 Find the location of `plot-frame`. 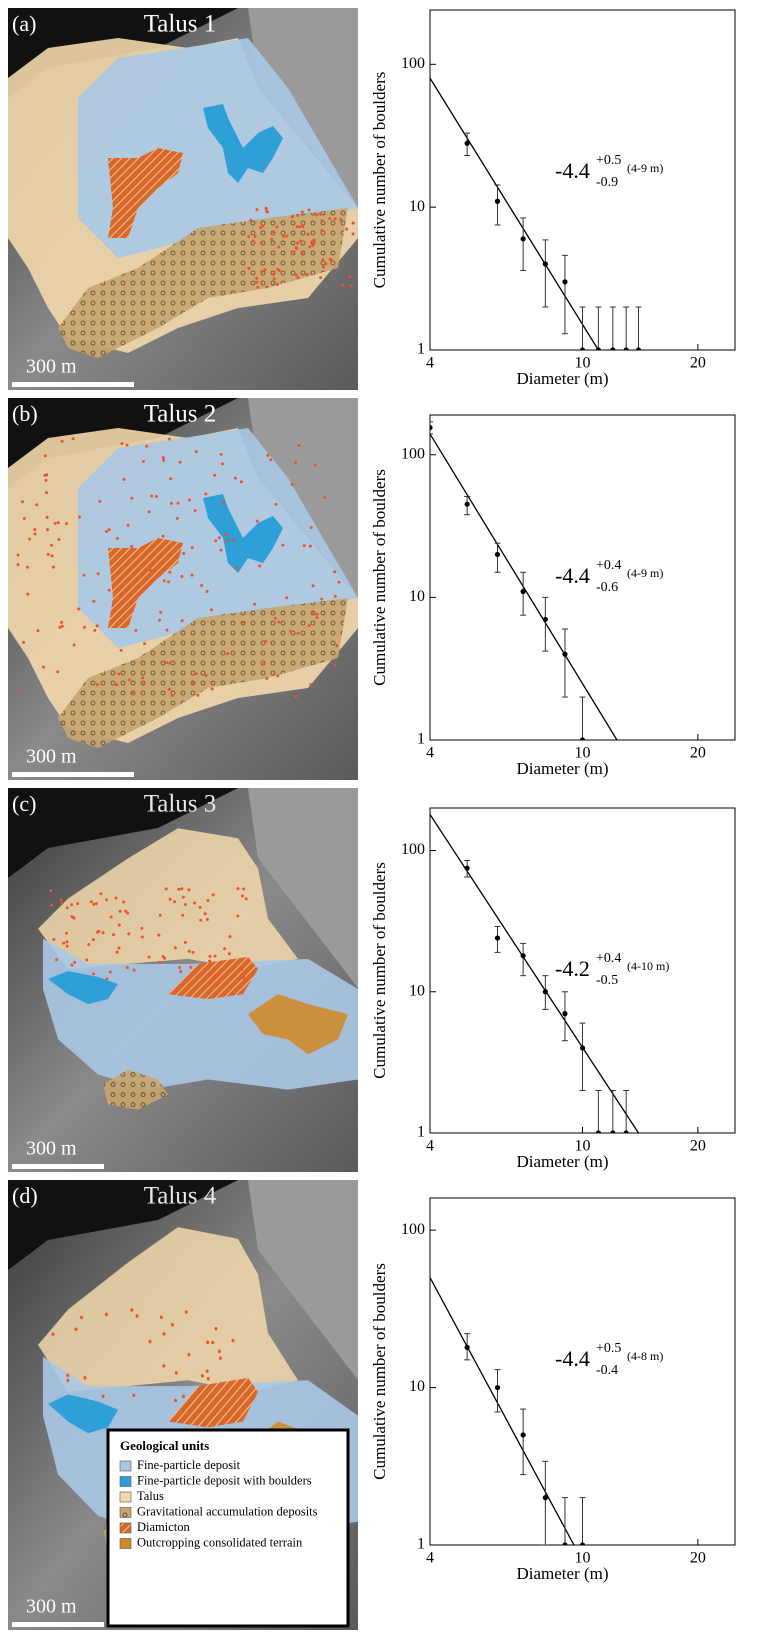

plot-frame is located at coordinates (582, 1371).